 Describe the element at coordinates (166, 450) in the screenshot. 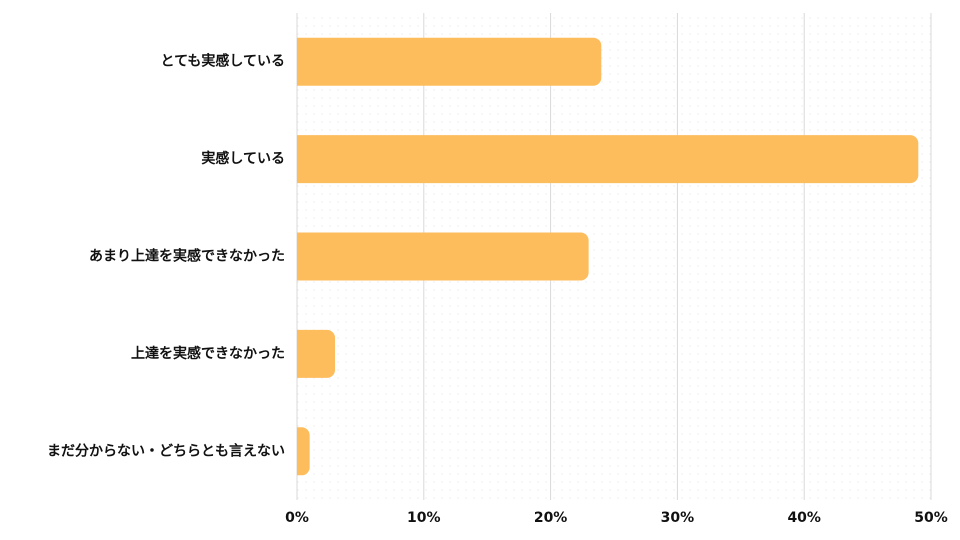

I see `y-tick-label: まだ分からない・どちらとも言えない` at that location.